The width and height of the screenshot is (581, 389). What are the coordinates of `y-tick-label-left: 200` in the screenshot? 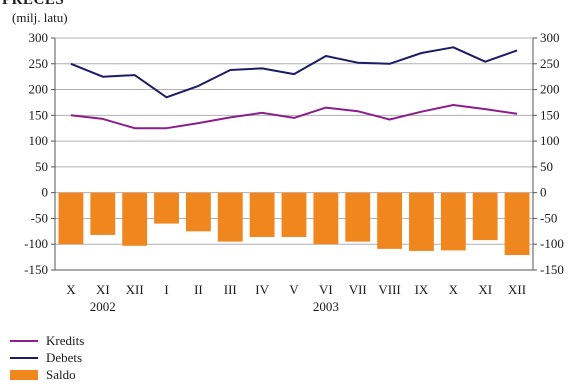 It's located at (39, 89).